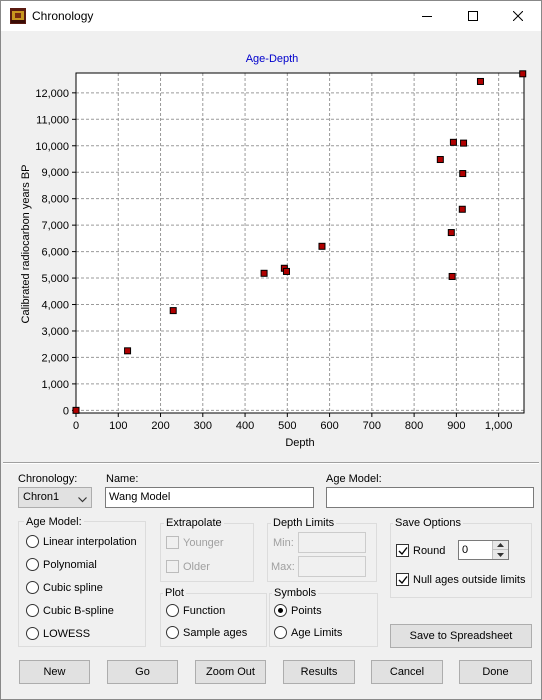 This screenshot has width=542, height=700. I want to click on extrapolate-group, so click(207, 552).